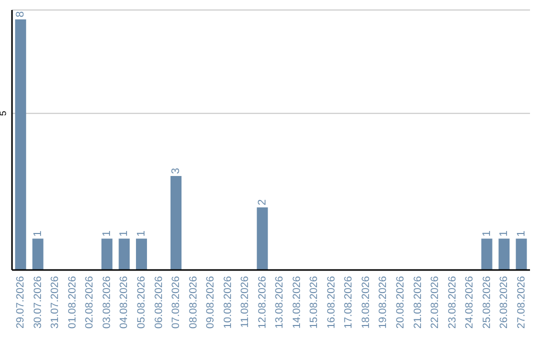 This screenshot has width=540, height=340. Describe the element at coordinates (20, 302) in the screenshot. I see `x-tick-label: 29.07.2026` at that location.